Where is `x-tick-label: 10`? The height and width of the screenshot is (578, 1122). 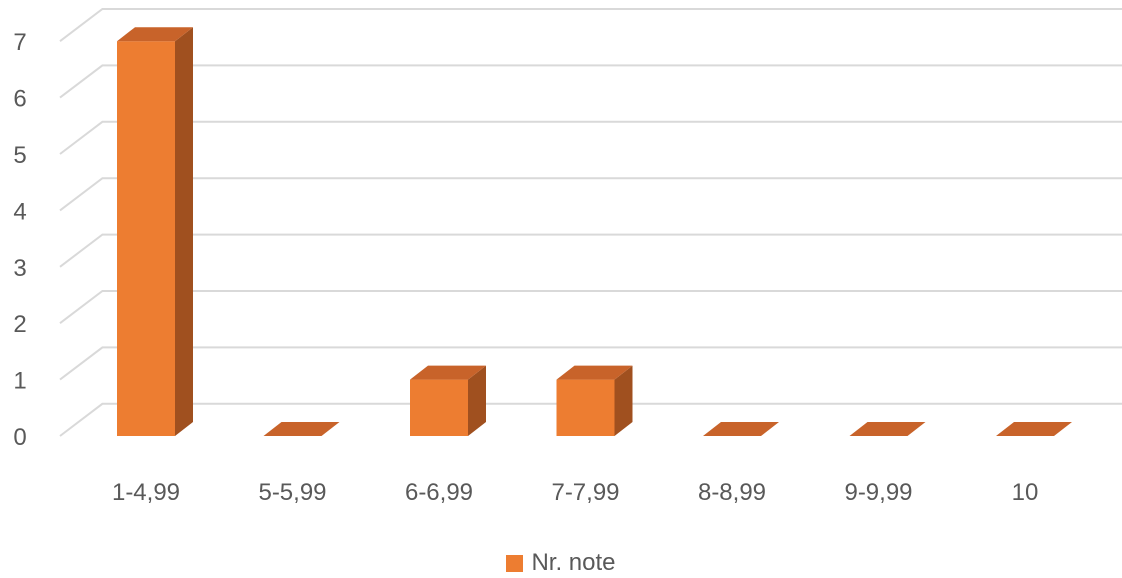 x-tick-label: 10 is located at coordinates (1025, 492).